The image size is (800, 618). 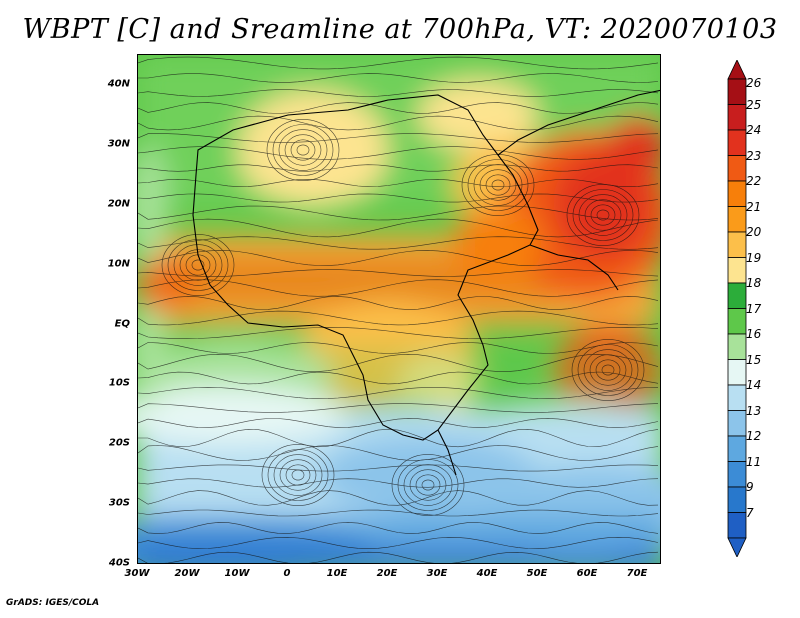 I want to click on lat-label-eq: EQ, so click(x=122, y=324).